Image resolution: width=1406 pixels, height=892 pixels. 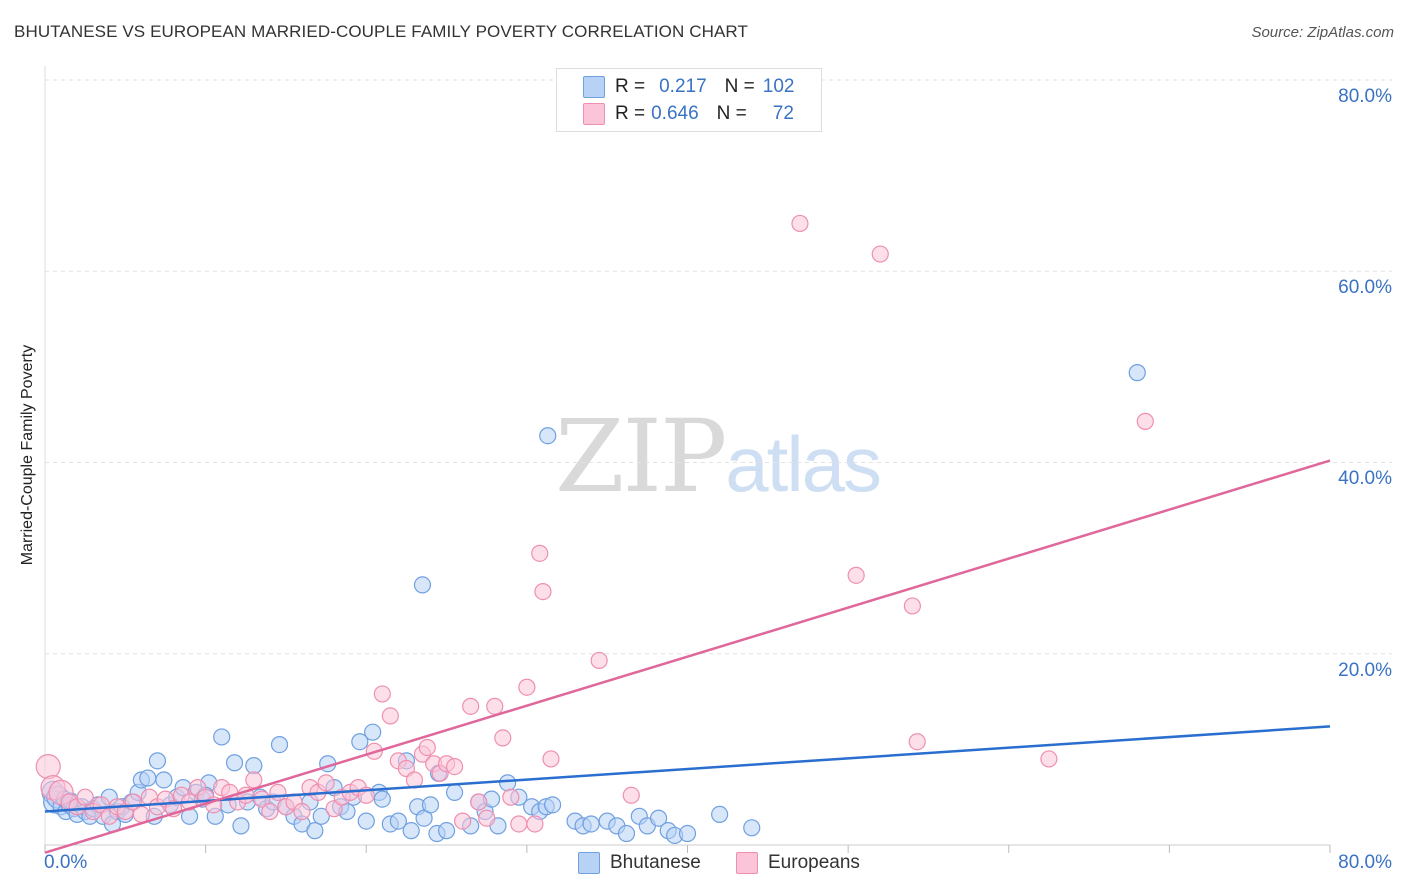 I want to click on series-label-europeans: Europeans, so click(x=814, y=862).